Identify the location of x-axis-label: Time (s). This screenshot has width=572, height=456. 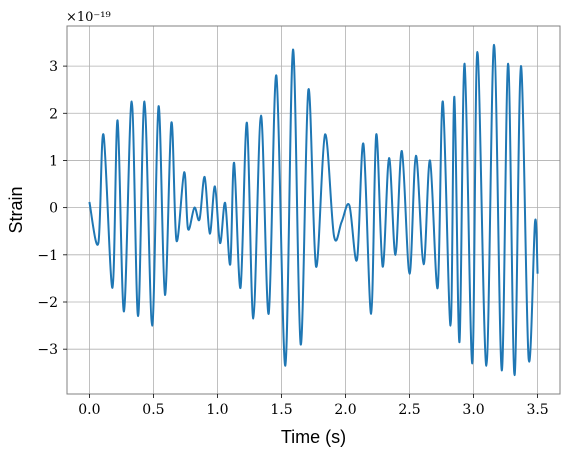
(313, 437).